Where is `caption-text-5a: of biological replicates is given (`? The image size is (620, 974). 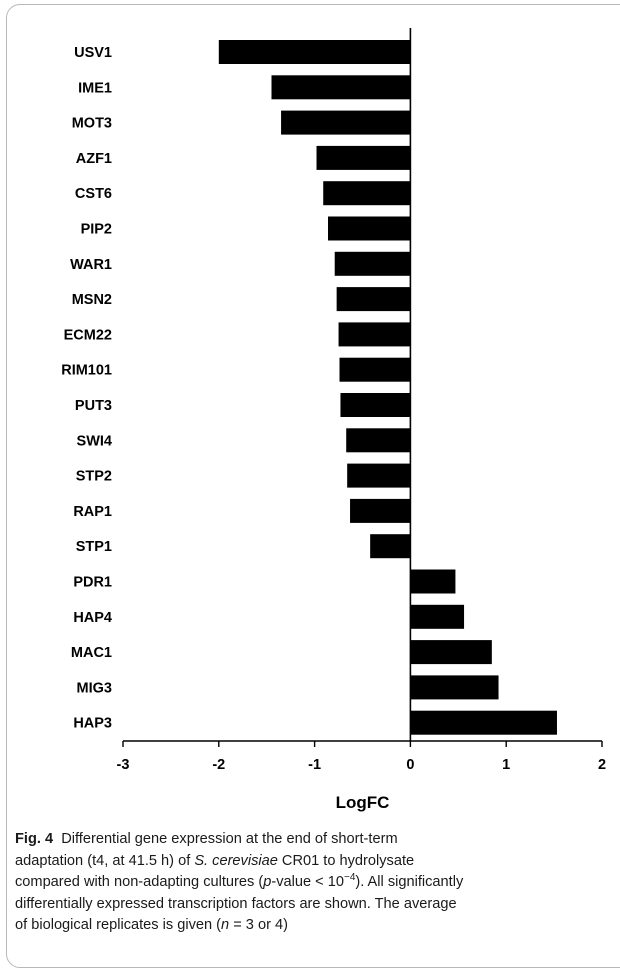
caption-text-5a: of biological replicates is given ( is located at coordinates (118, 925).